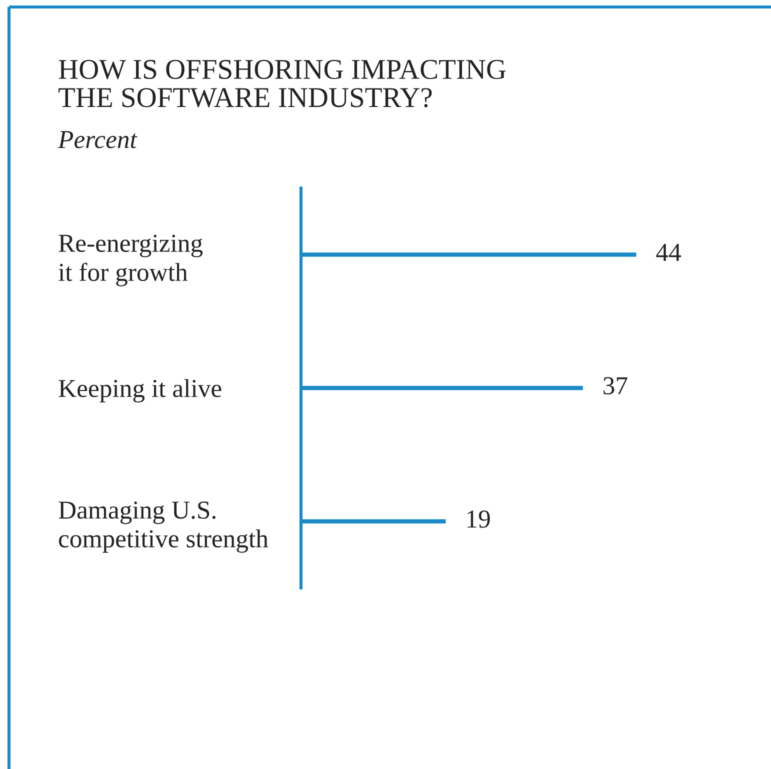 This screenshot has height=769, width=771. I want to click on data-label: 19, so click(478, 519).